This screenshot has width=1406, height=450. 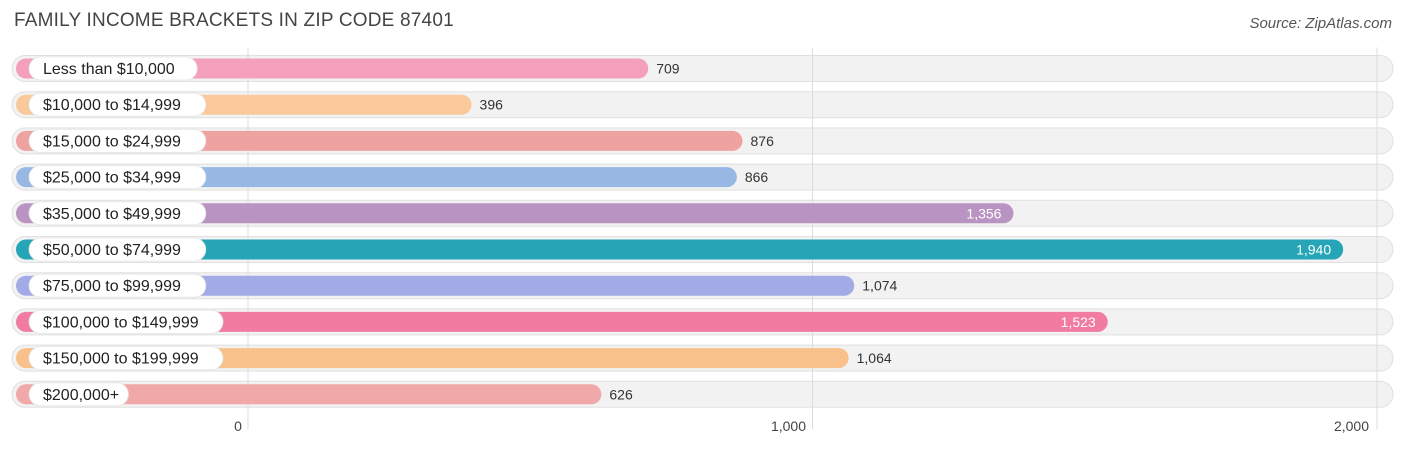 I want to click on x-tick-label: 1,000, so click(x=788, y=426).